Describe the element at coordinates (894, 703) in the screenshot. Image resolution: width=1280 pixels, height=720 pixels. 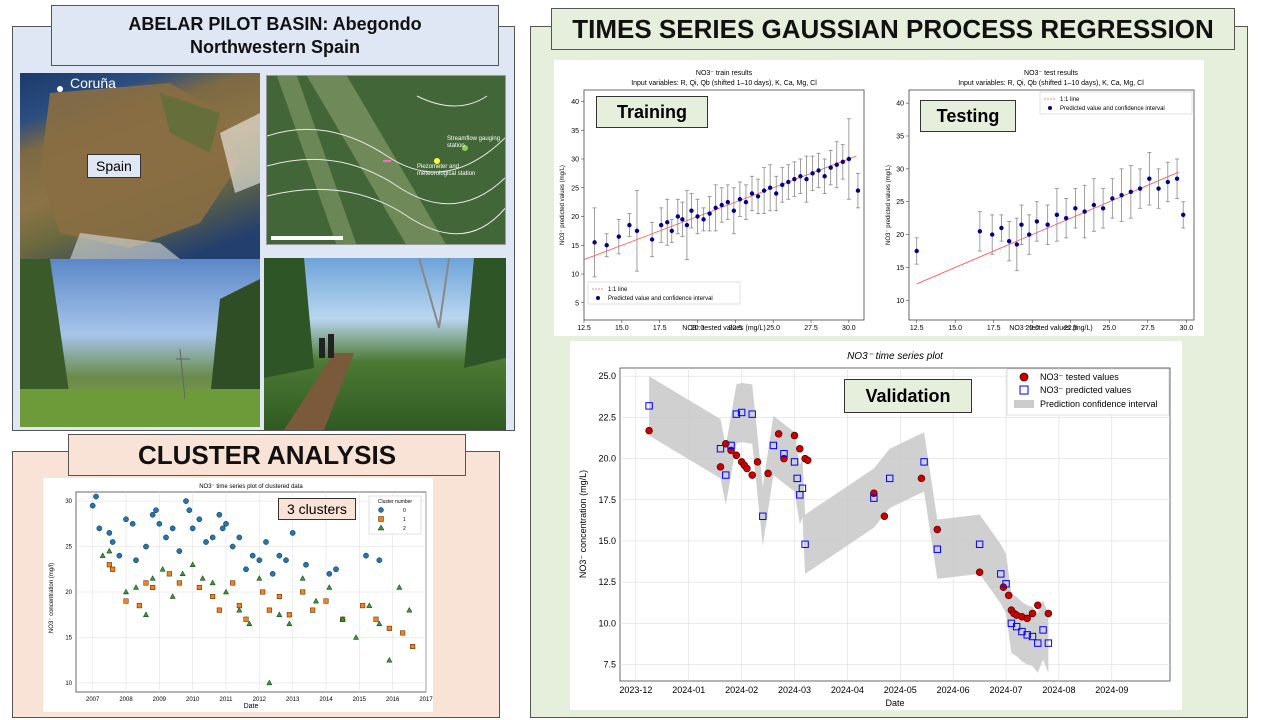
I see `ts-xlabel: Date` at that location.